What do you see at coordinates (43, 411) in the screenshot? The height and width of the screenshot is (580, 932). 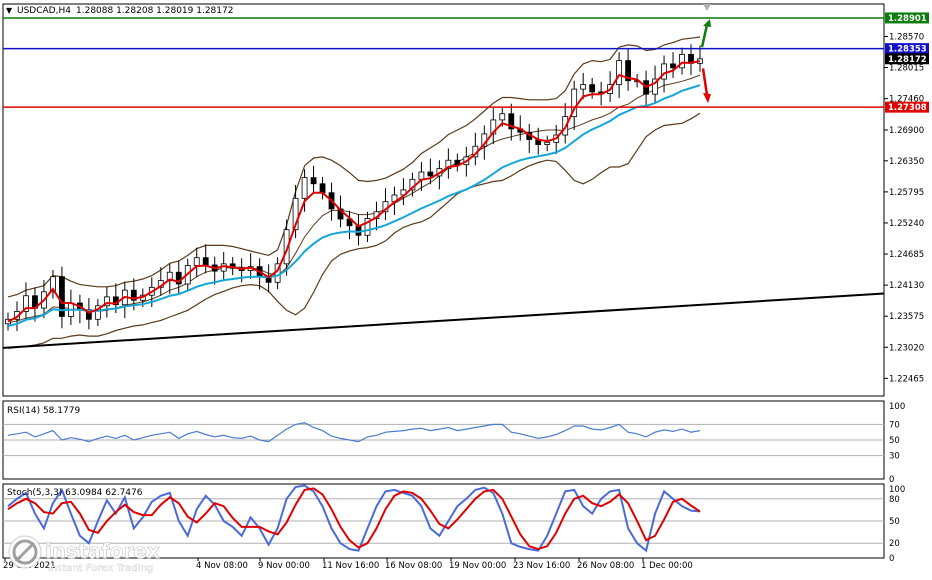 I see `rsi-label: RSI(14) 58.1779` at bounding box center [43, 411].